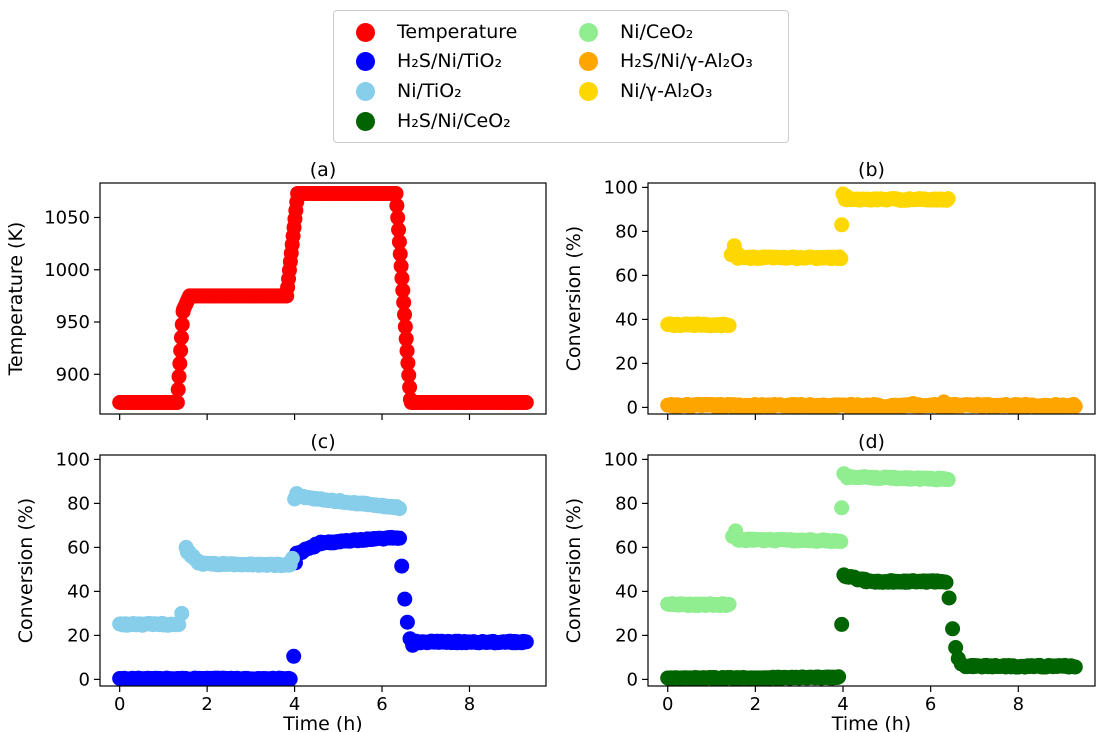 This screenshot has width=1097, height=732. What do you see at coordinates (666, 61) in the screenshot?
I see `legend-item: H₂S/Ni/γ-Al₂O₃` at bounding box center [666, 61].